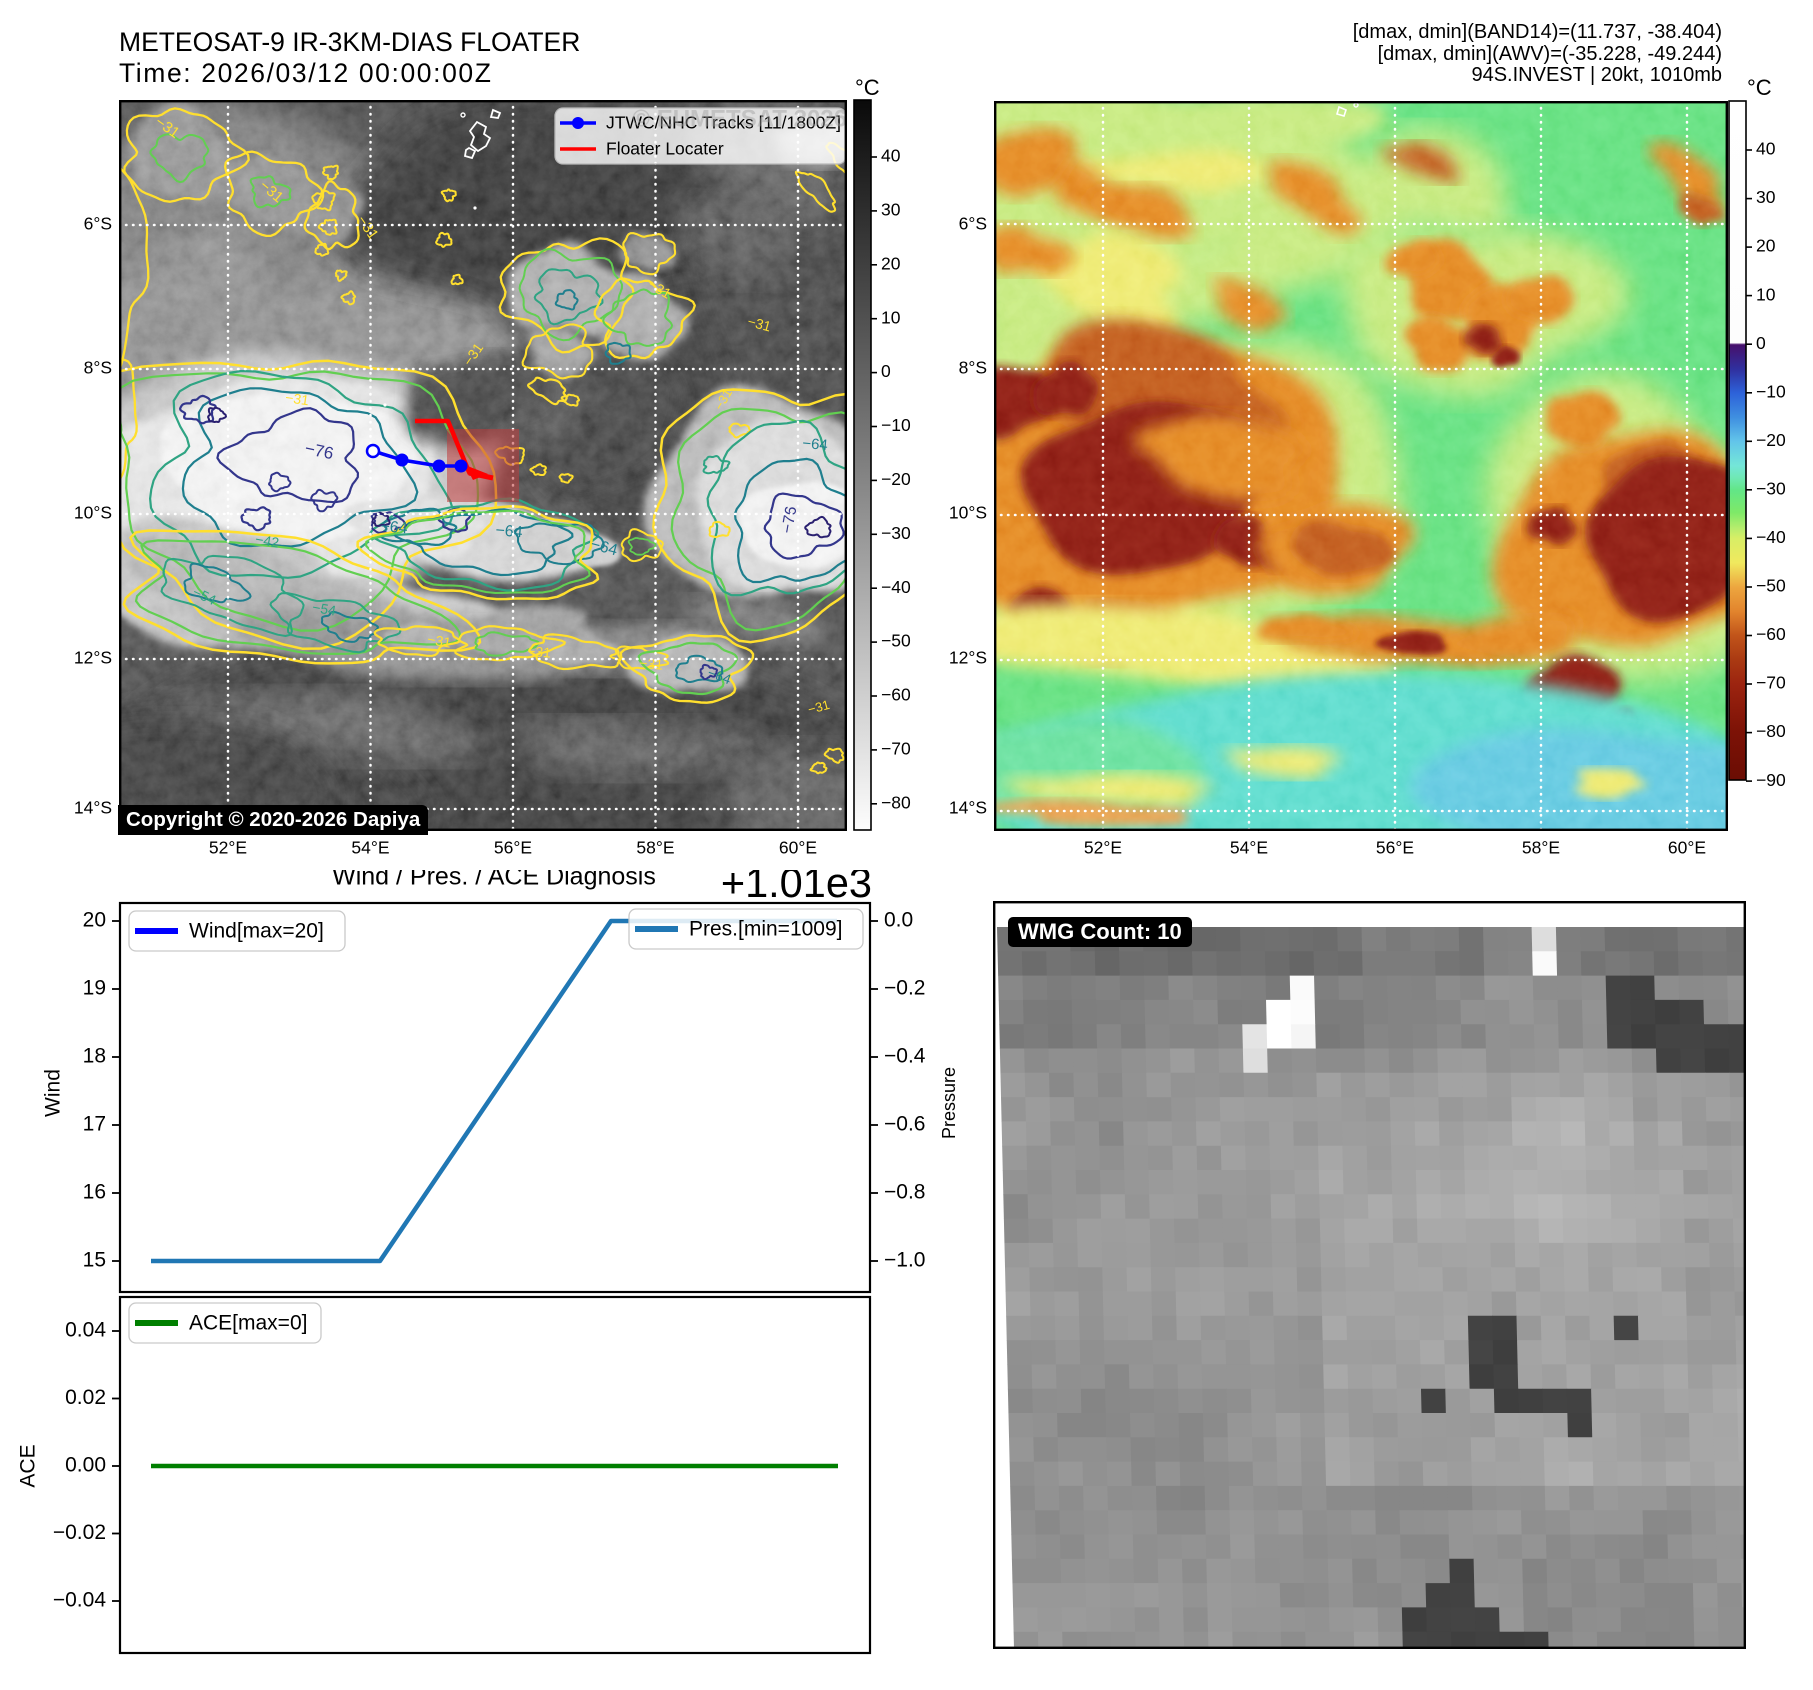 The height and width of the screenshot is (1690, 1813). I want to click on svg-text: JTWC/NHC Tracks [11/1800Z], so click(723, 123).